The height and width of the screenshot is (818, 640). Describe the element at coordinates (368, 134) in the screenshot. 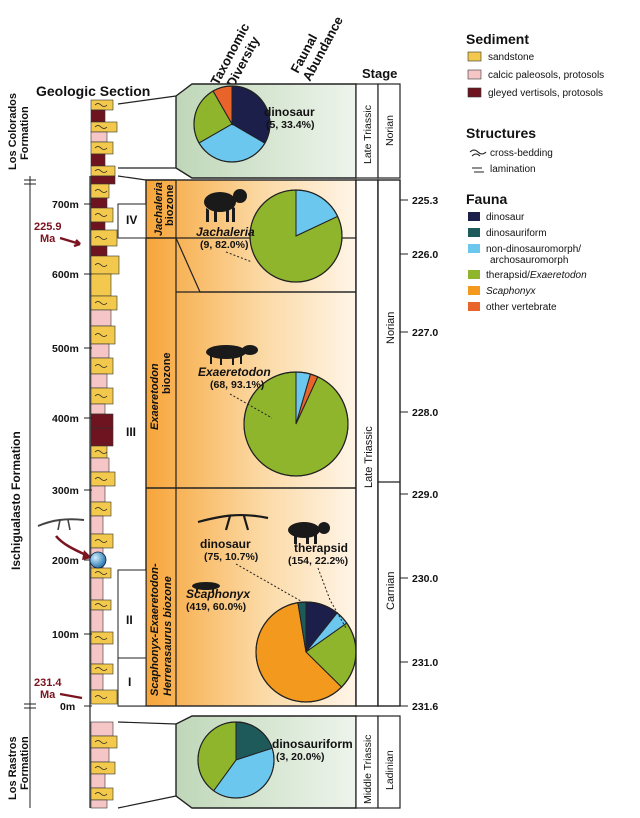

I see `top-late-triassic-label: Late Triassic` at that location.